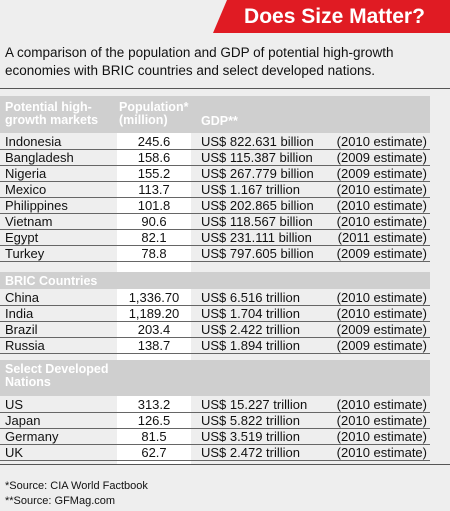 The height and width of the screenshot is (511, 450). I want to click on estimate-cell: (2011 estimate), so click(382, 237).